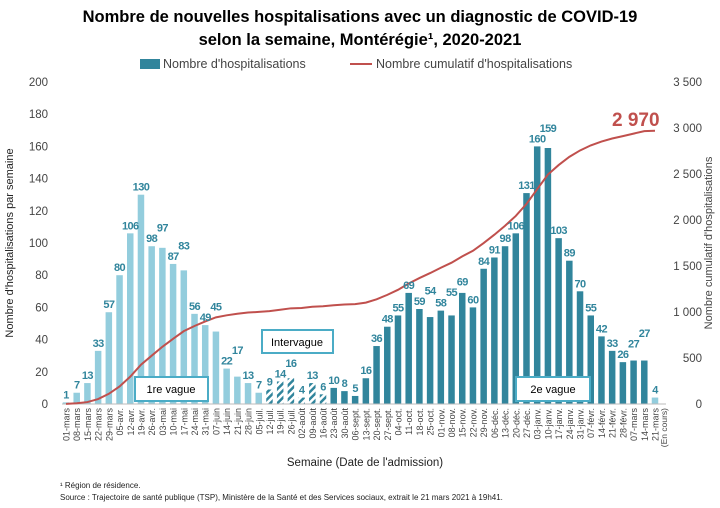 Image resolution: width=720 pixels, height=508 pixels. I want to click on bar-value-label: 48, so click(388, 320).